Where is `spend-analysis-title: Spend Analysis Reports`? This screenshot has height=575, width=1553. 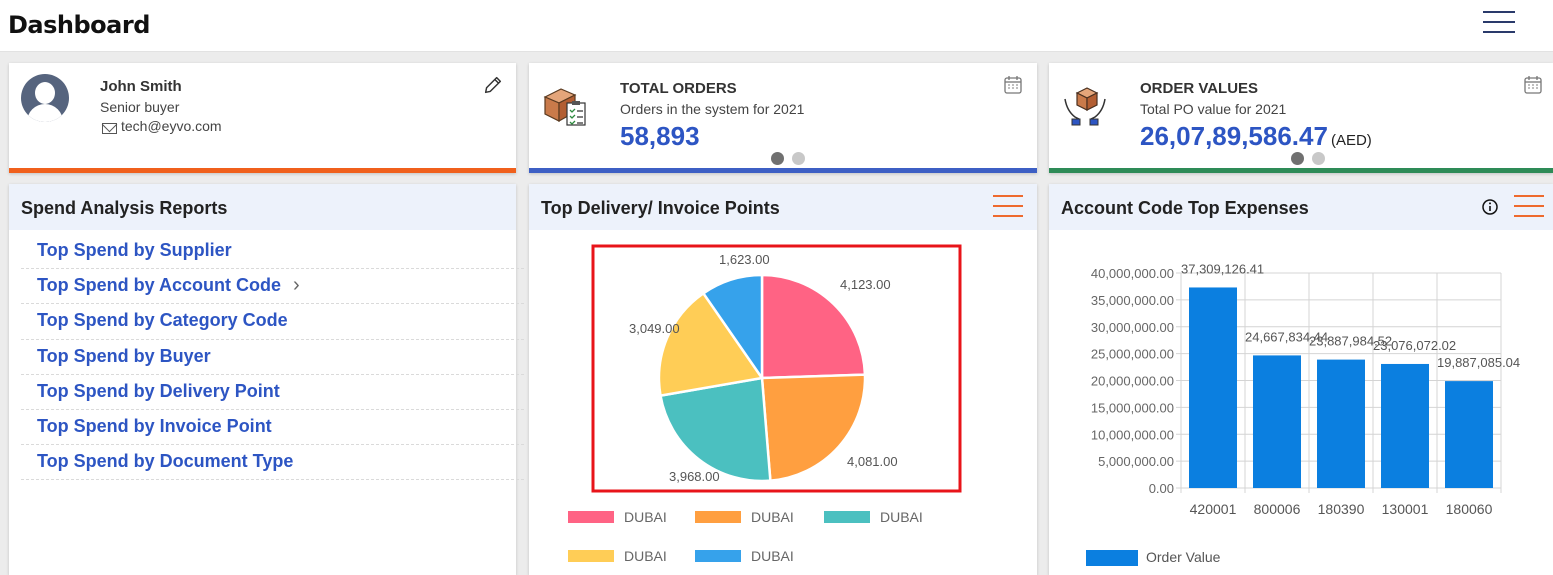
spend-analysis-title: Spend Analysis Reports is located at coordinates (124, 208).